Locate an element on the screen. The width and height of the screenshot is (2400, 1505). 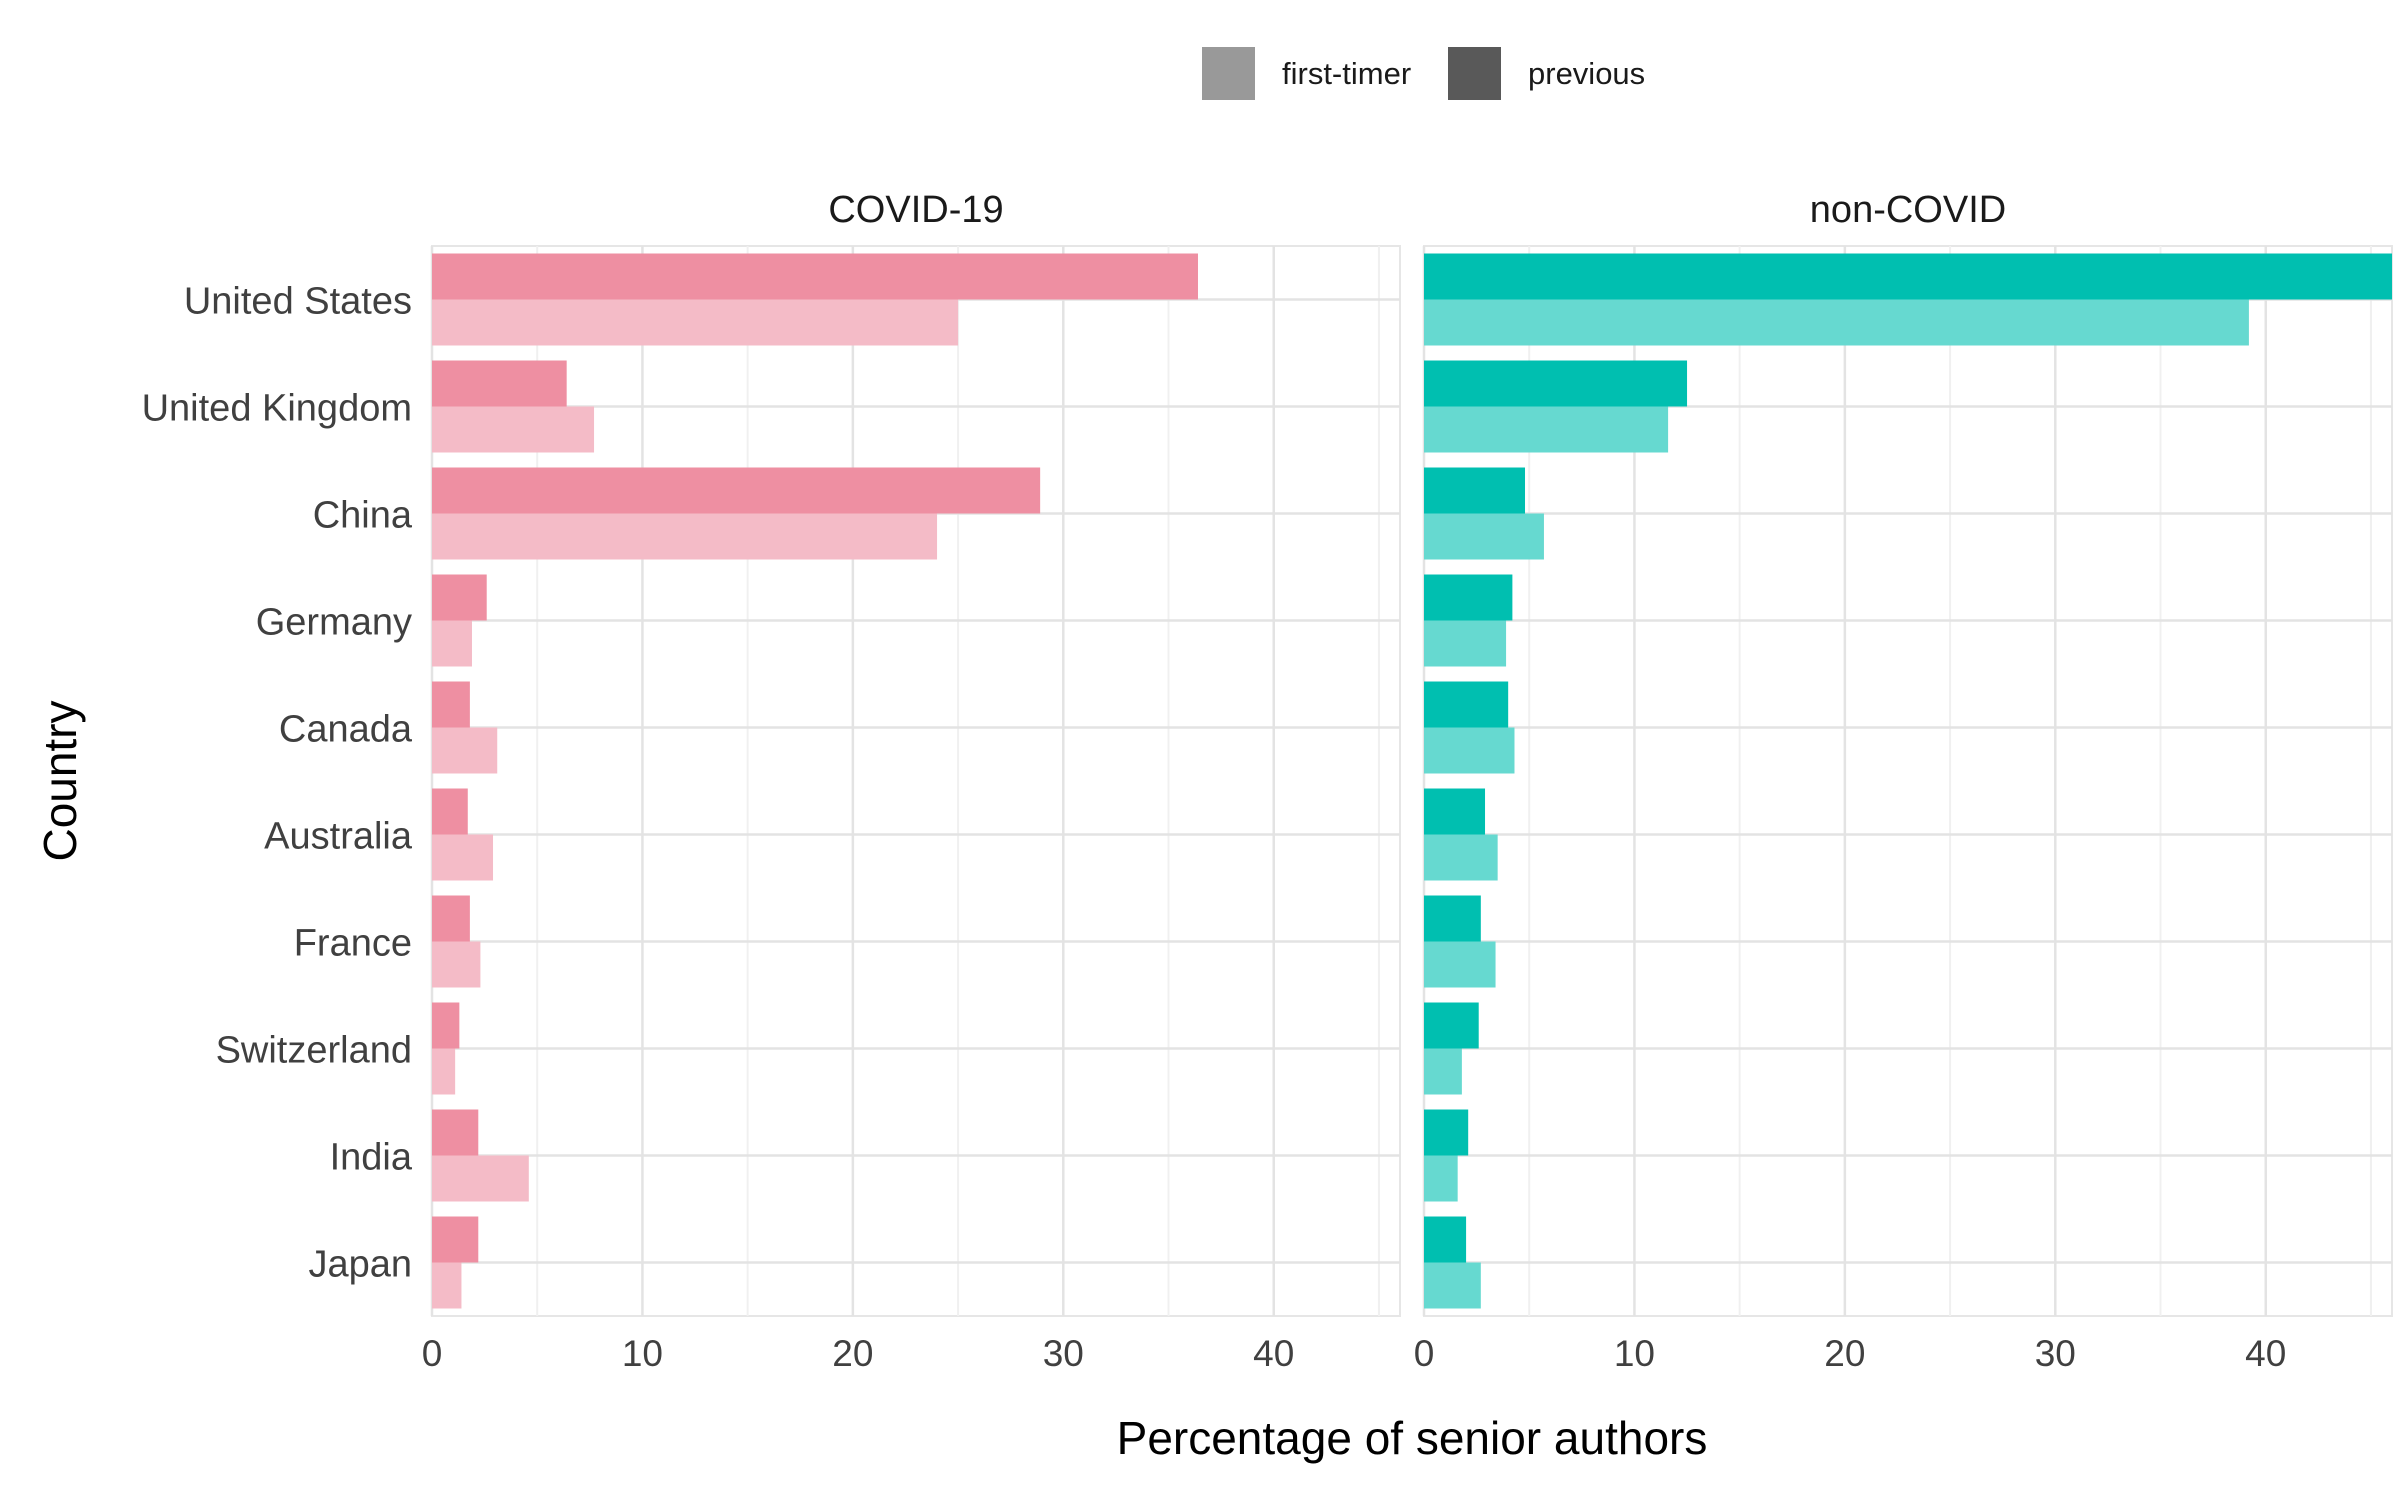
legend-label-first-timer: first-timer is located at coordinates (1346, 73).